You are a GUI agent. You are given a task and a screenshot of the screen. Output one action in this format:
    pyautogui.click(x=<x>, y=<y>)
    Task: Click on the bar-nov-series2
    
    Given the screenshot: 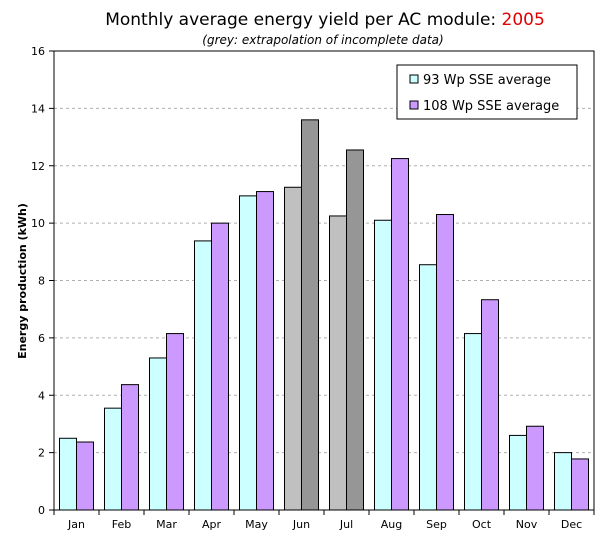 What is the action you would take?
    pyautogui.click(x=535, y=468)
    